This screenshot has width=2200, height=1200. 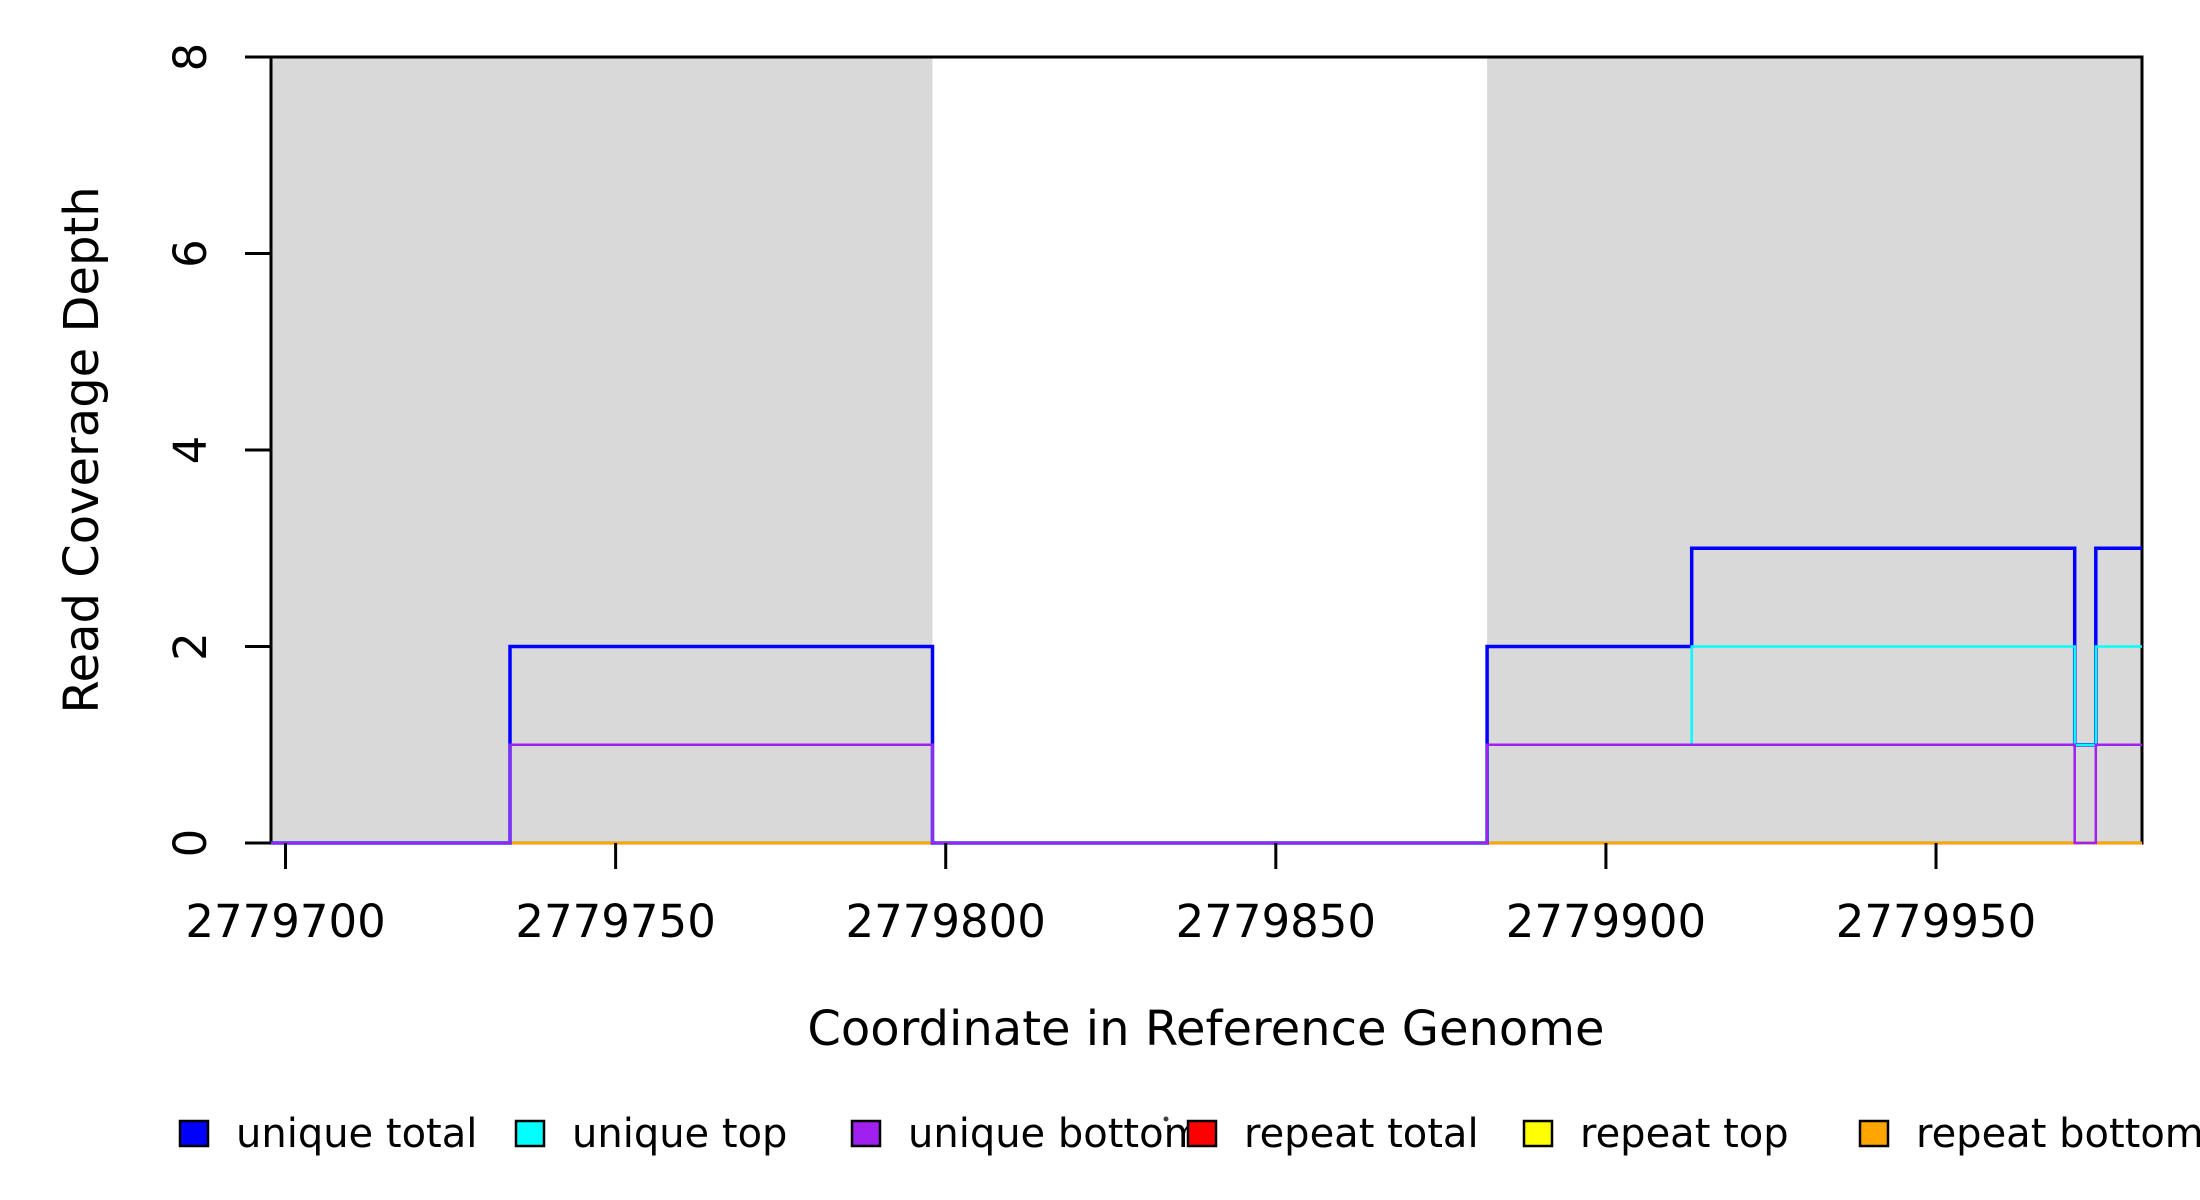 I want to click on y-tick-label: 4, so click(x=190, y=450).